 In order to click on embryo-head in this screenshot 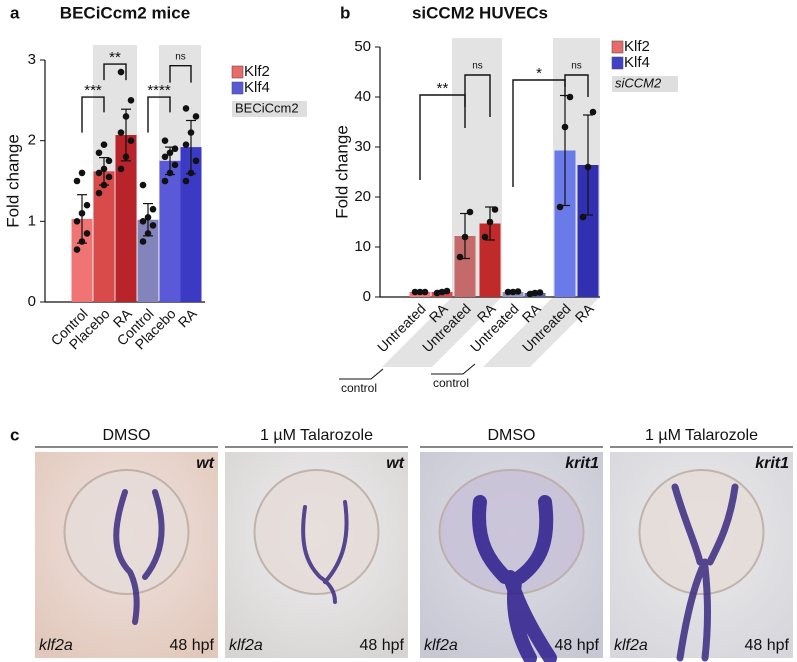, I will do `click(316, 532)`.